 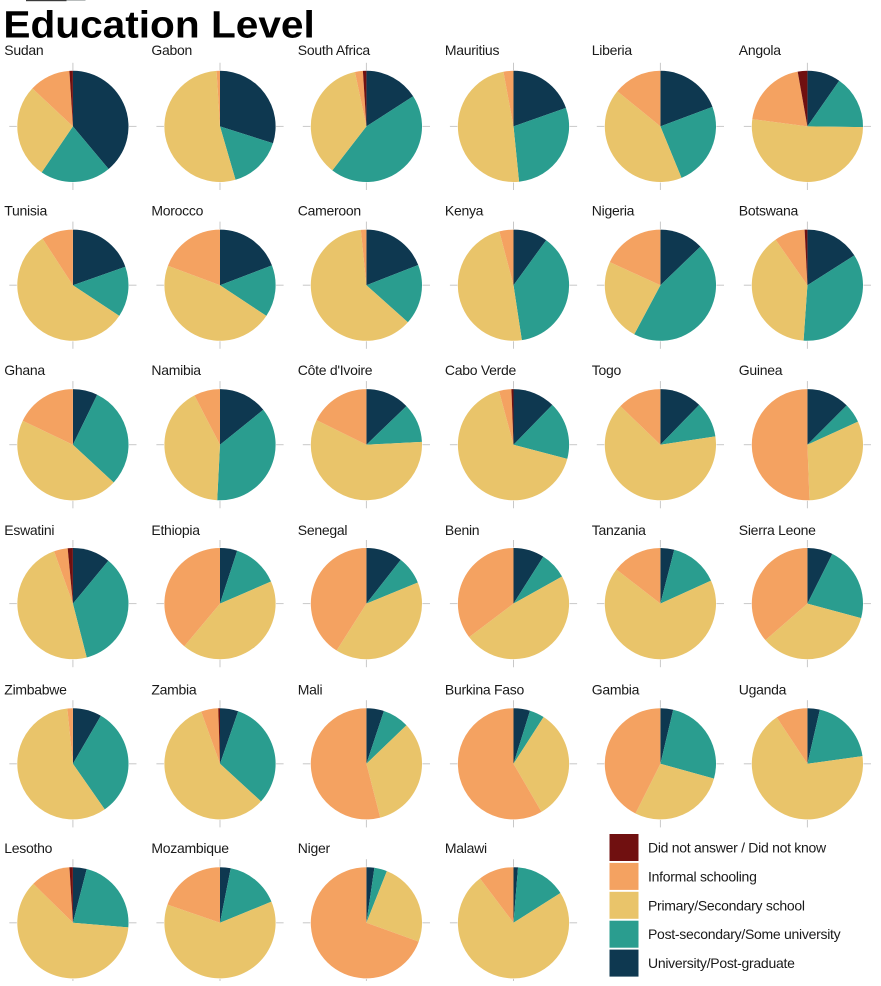 I want to click on svg-text: Angola, so click(x=760, y=50).